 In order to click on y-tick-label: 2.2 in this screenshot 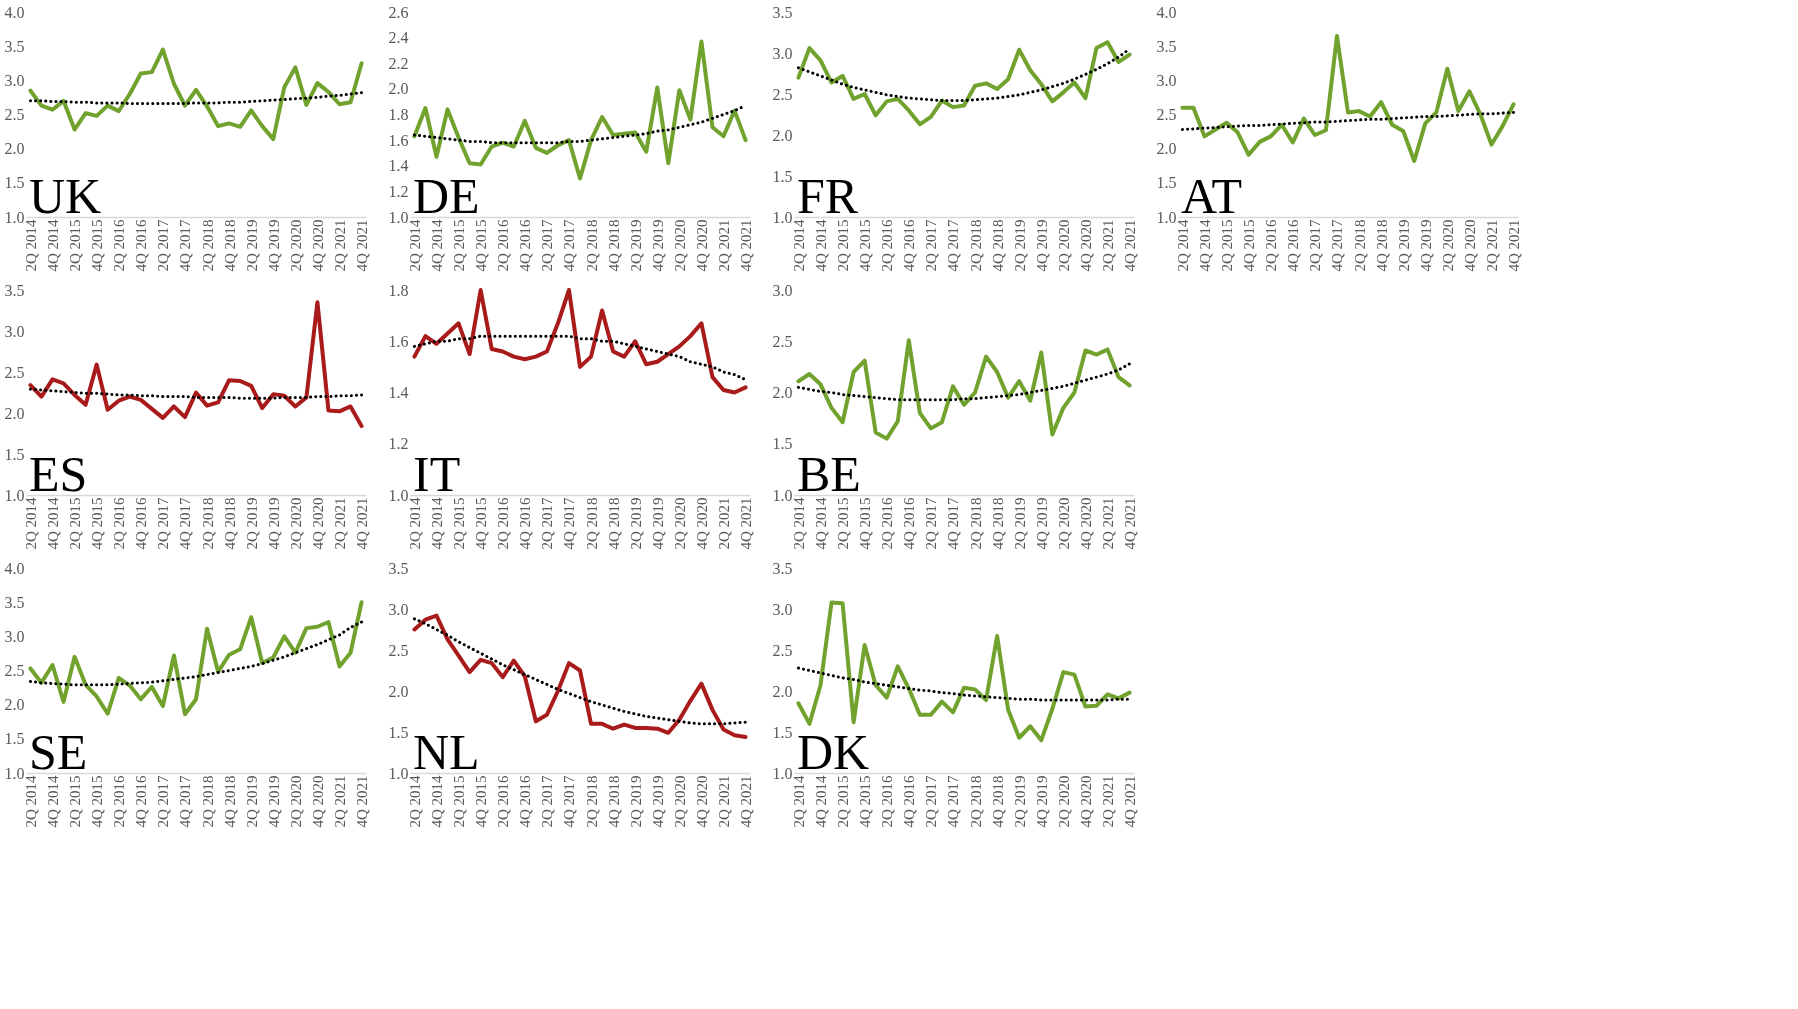, I will do `click(398, 63)`.